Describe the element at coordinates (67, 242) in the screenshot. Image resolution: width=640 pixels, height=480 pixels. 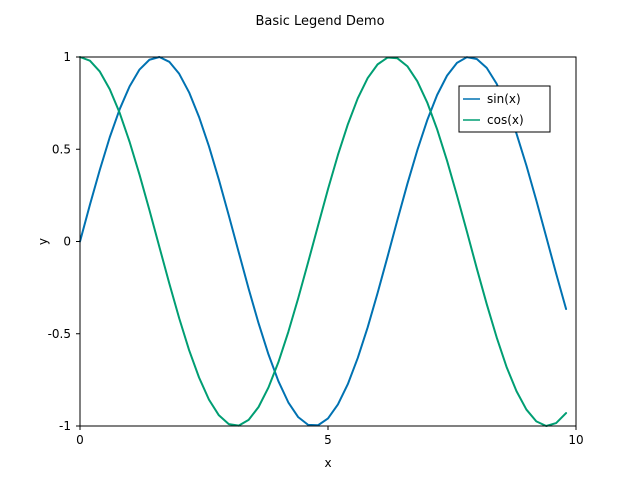
I see `y-tick-label: 0` at that location.